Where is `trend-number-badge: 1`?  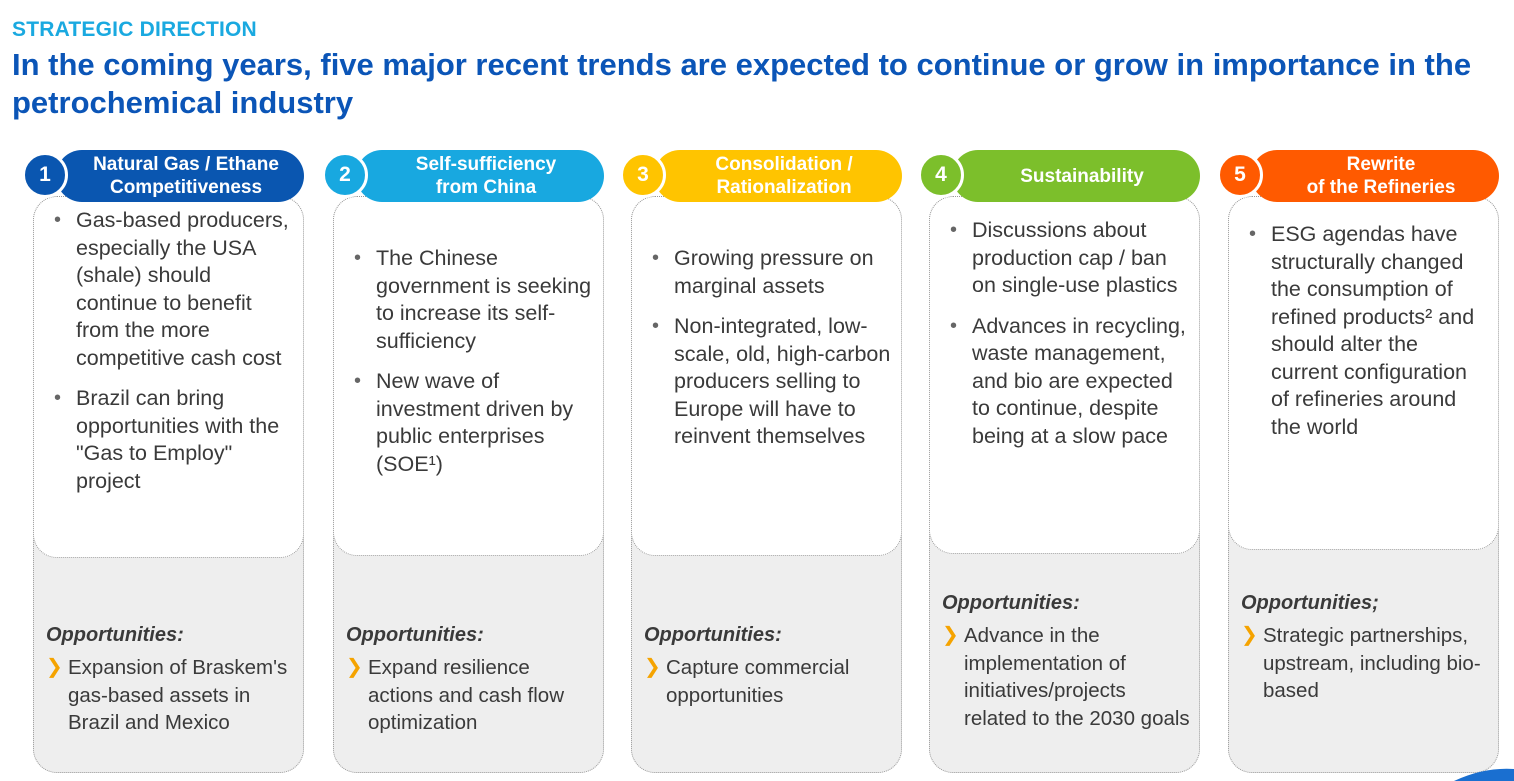
trend-number-badge: 1 is located at coordinates (45, 175).